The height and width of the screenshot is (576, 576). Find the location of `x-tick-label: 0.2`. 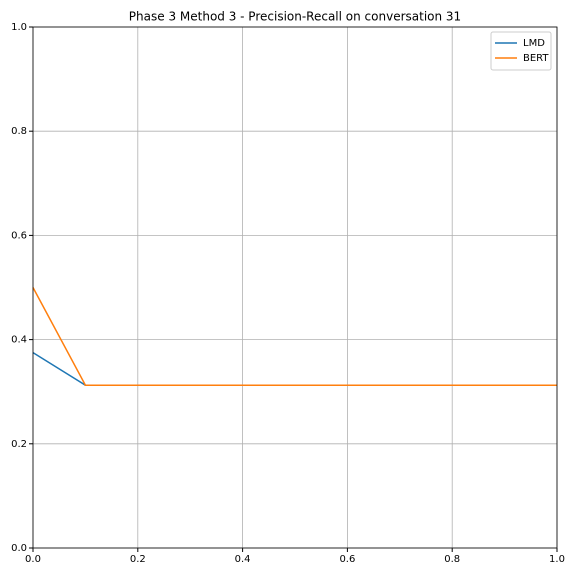

x-tick-label: 0.2 is located at coordinates (138, 559).